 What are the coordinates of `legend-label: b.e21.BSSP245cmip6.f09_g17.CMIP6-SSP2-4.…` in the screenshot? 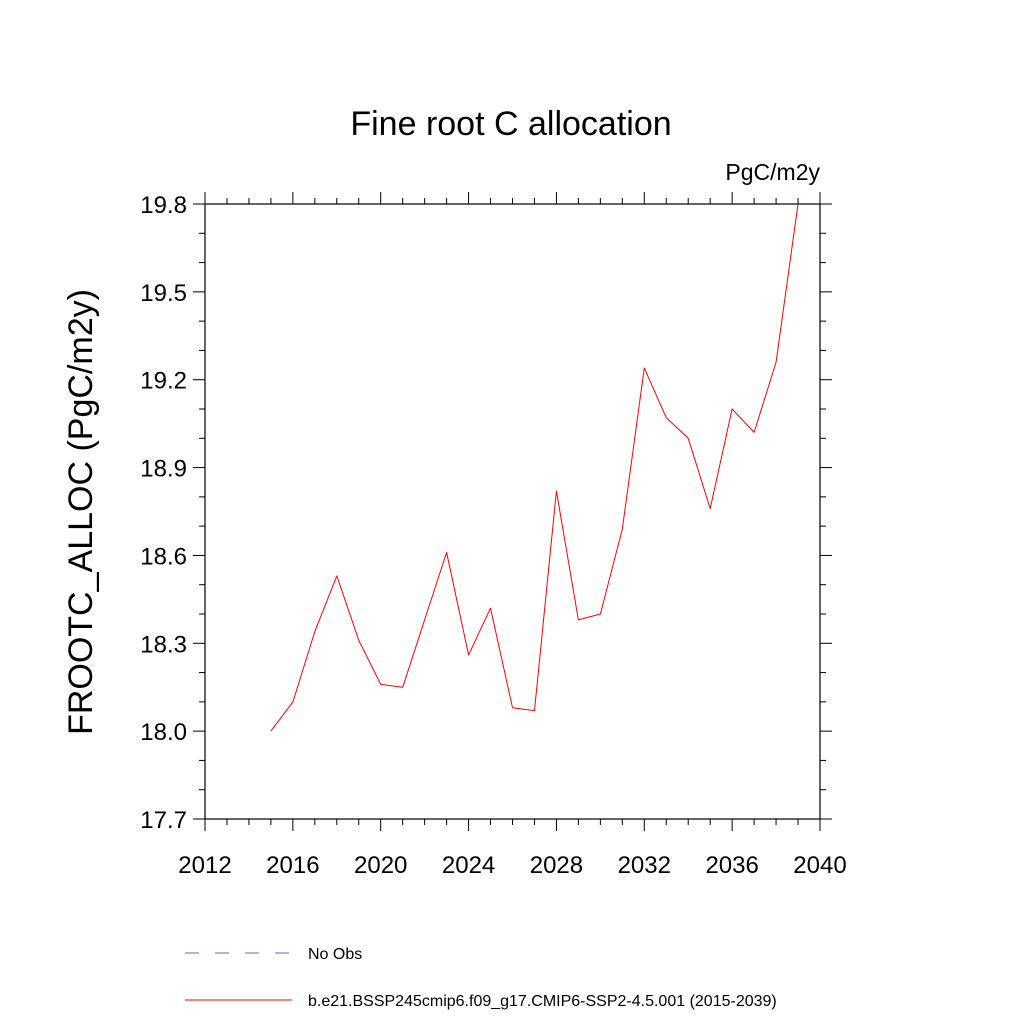 It's located at (542, 1001).